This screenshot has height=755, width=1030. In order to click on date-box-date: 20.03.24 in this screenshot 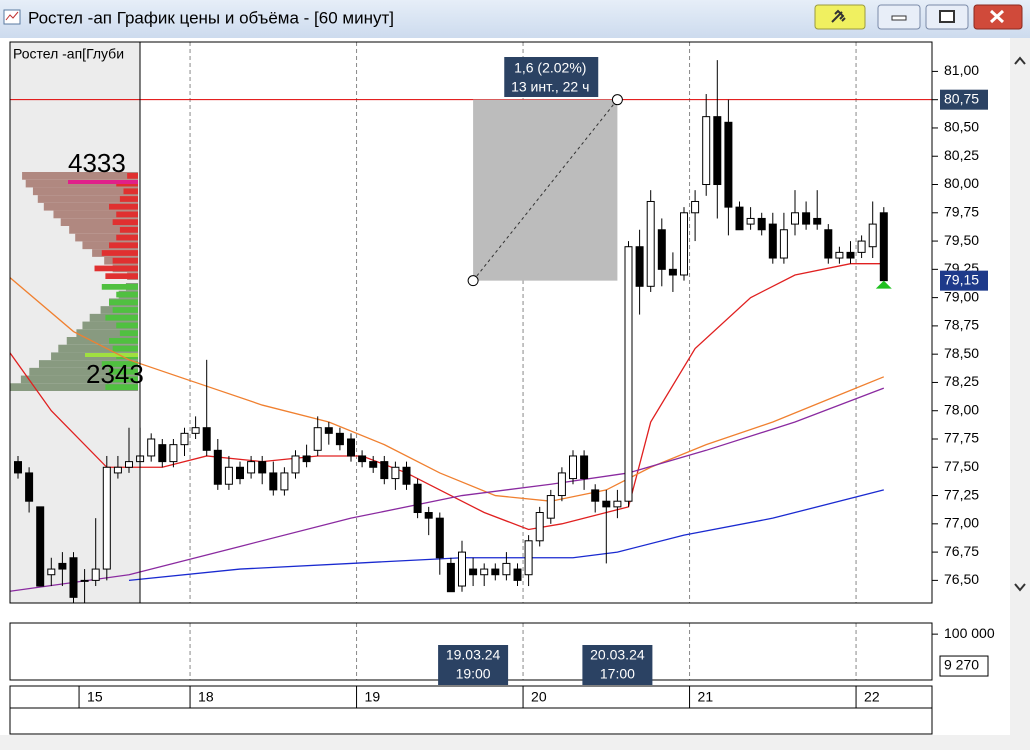, I will do `click(617, 655)`.